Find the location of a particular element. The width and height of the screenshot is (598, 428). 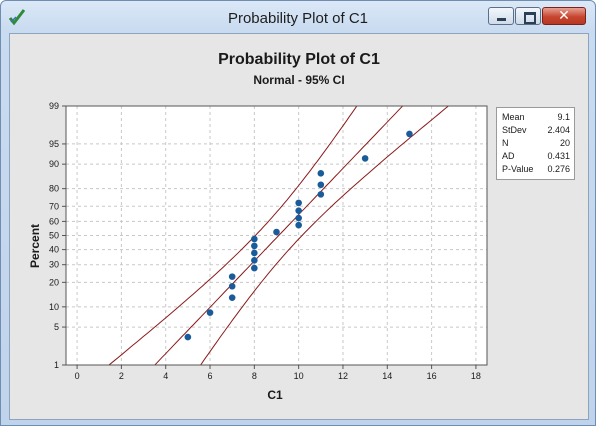

x-tick-label: 2 is located at coordinates (121, 376).